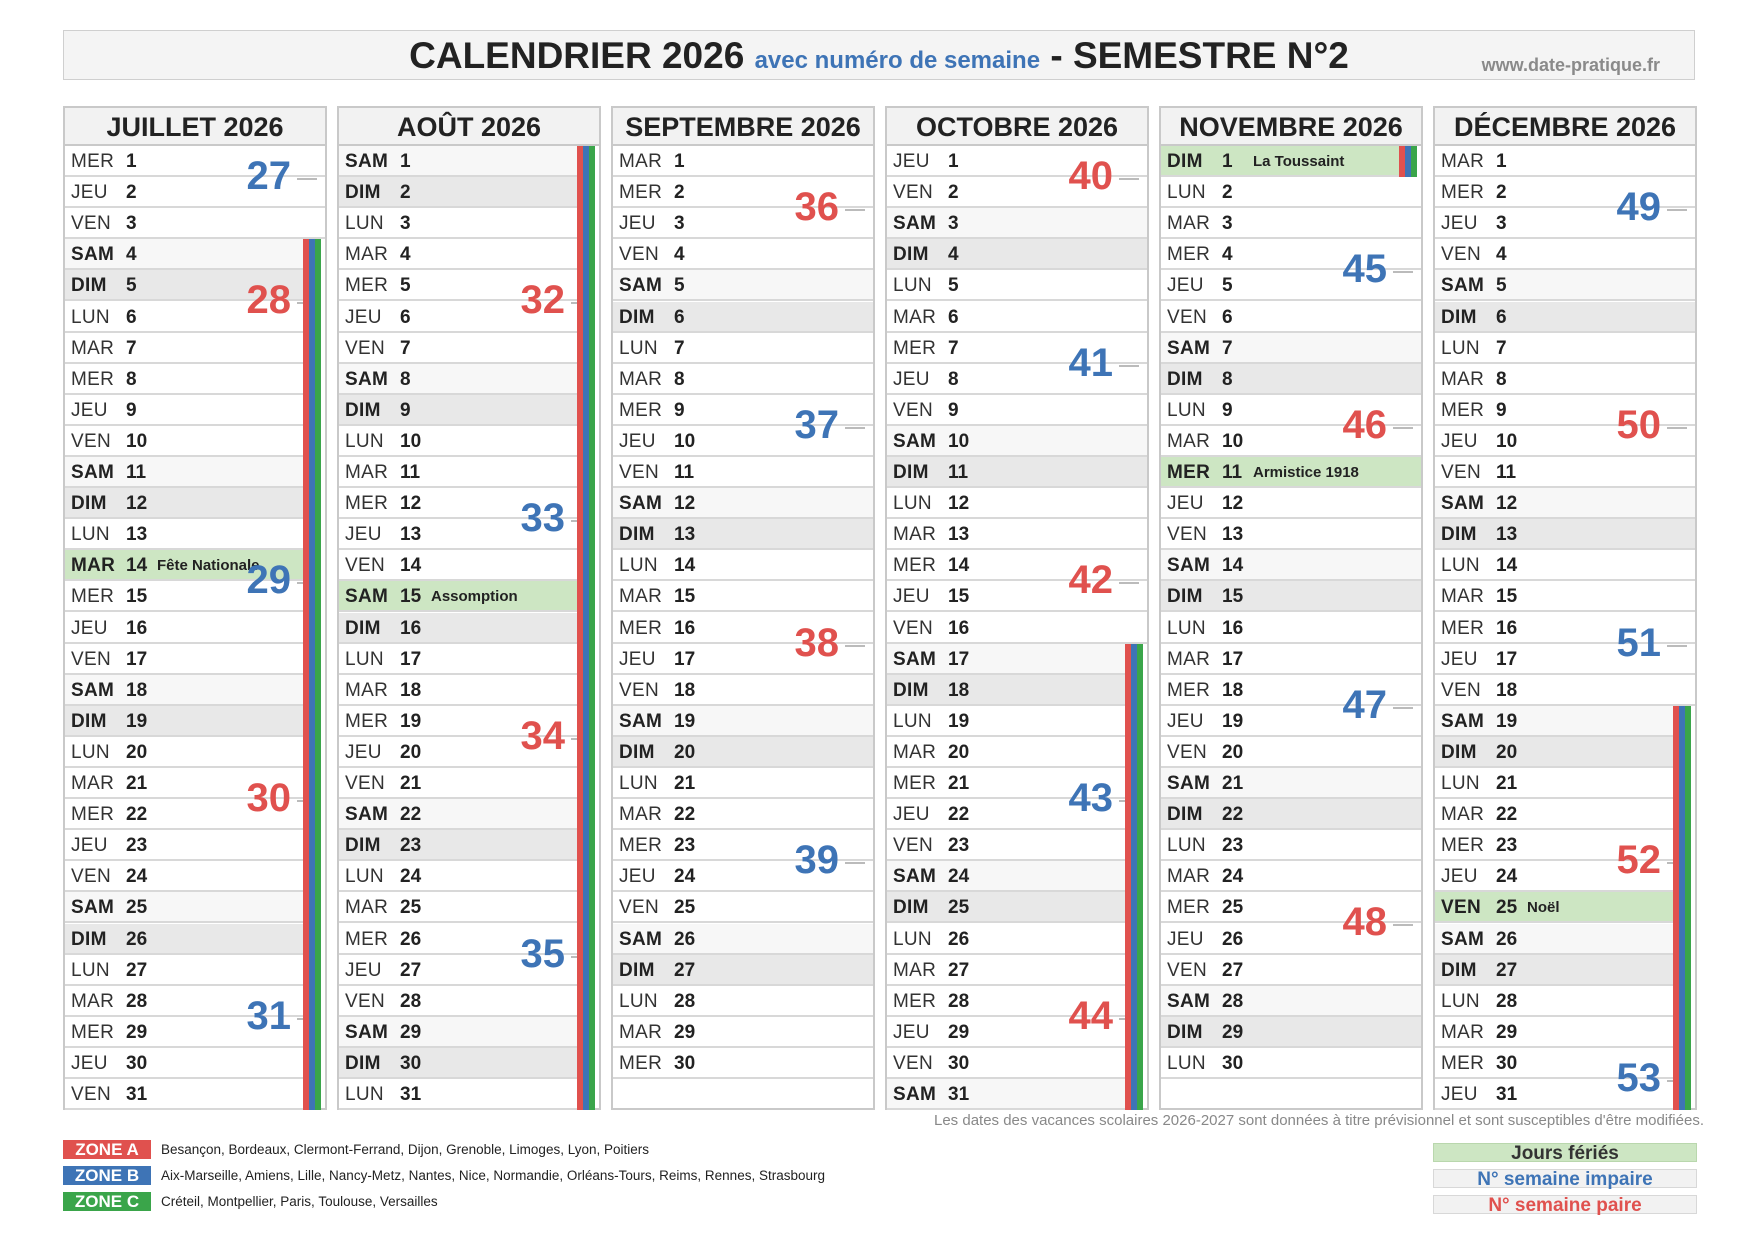 This screenshot has width=1754, height=1240. Describe the element at coordinates (1291, 379) in the screenshot. I see `day-row: DIM 8` at that location.